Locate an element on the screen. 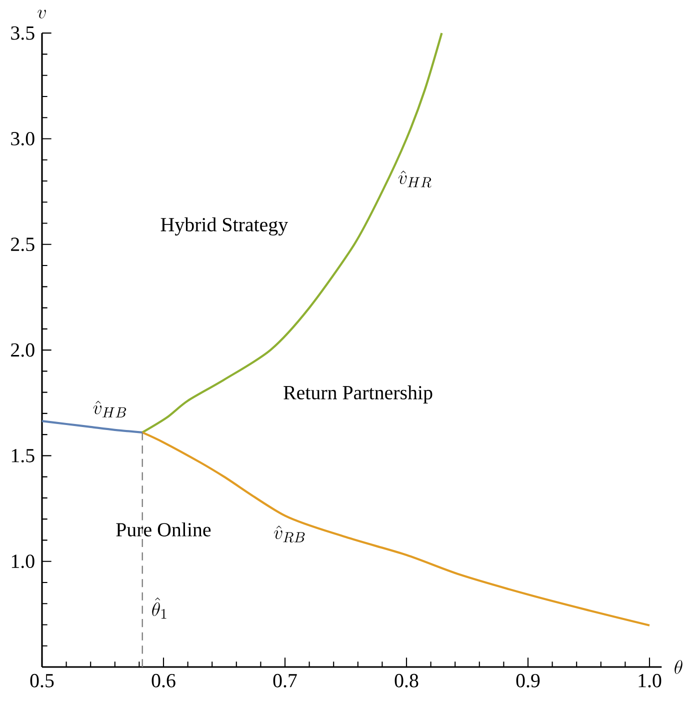 Image resolution: width=686 pixels, height=704 pixels. annotation: Hybrid Strategy is located at coordinates (224, 226).